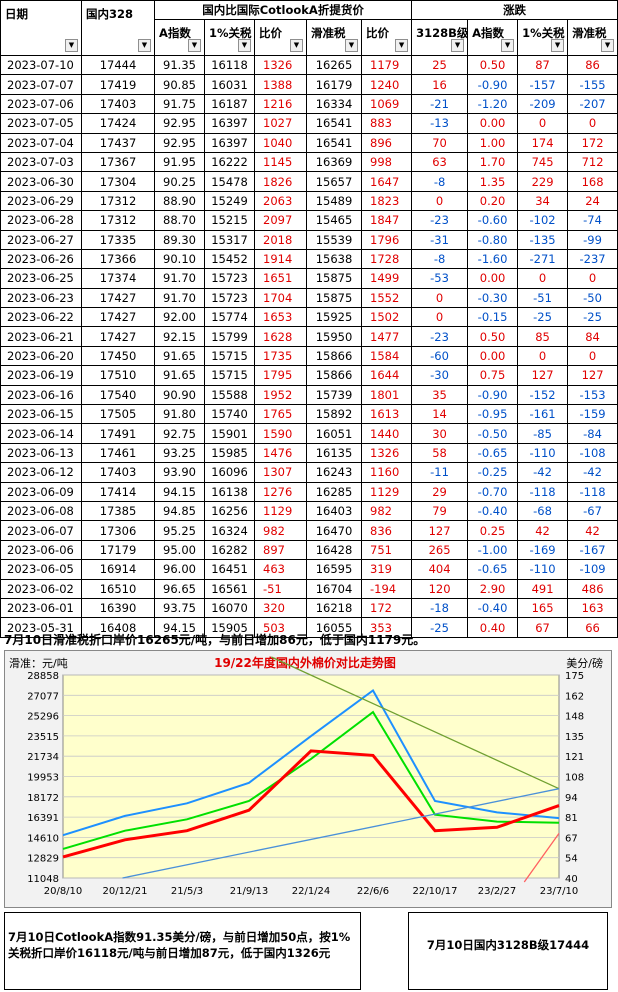 The width and height of the screenshot is (618, 992). Describe the element at coordinates (493, 336) in the screenshot. I see `cell-chg-a: 0.50` at that location.